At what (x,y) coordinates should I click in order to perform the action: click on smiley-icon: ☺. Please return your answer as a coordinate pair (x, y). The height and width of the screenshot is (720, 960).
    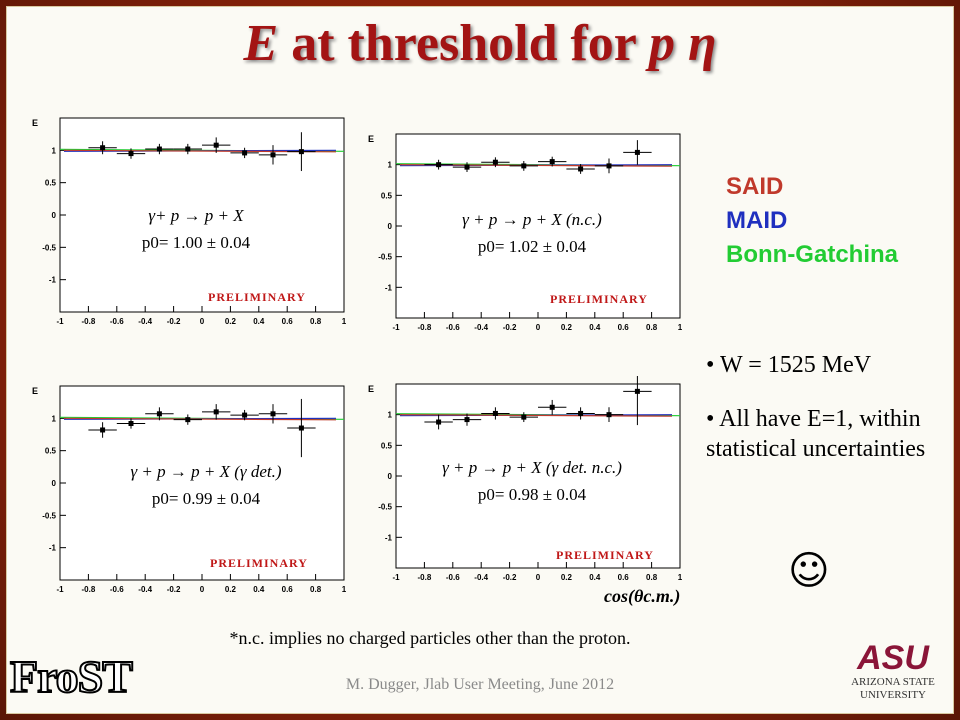
    Looking at the image, I should click on (809, 571).